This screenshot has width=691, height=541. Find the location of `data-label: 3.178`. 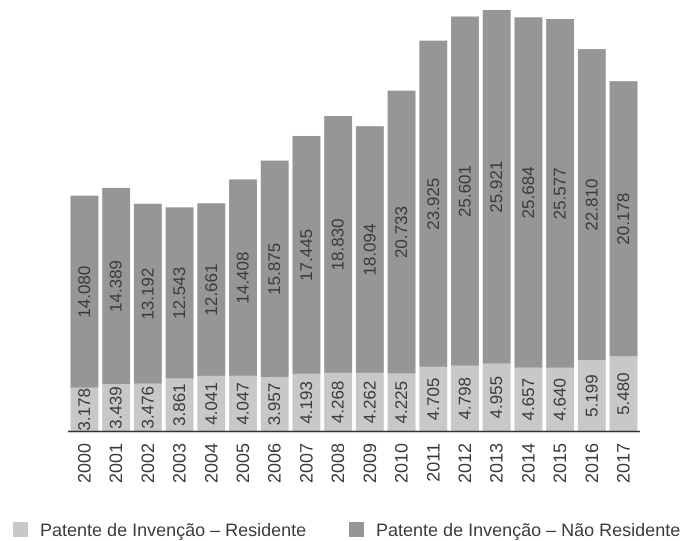

data-label: 3.178 is located at coordinates (84, 409).